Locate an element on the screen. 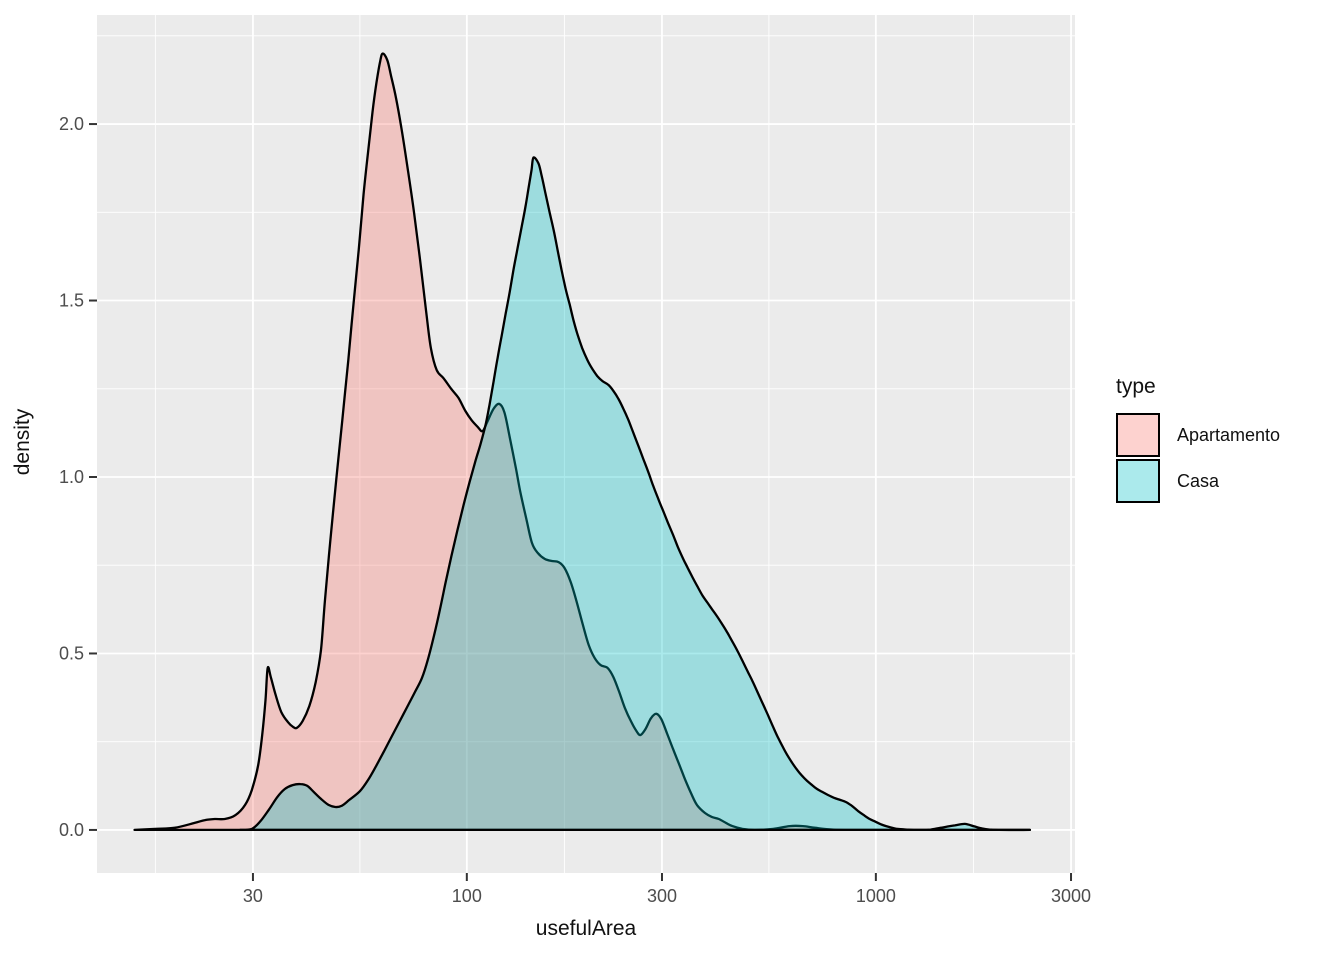 The width and height of the screenshot is (1344, 960). legend: type Apartamento Casa is located at coordinates (1198, 440).